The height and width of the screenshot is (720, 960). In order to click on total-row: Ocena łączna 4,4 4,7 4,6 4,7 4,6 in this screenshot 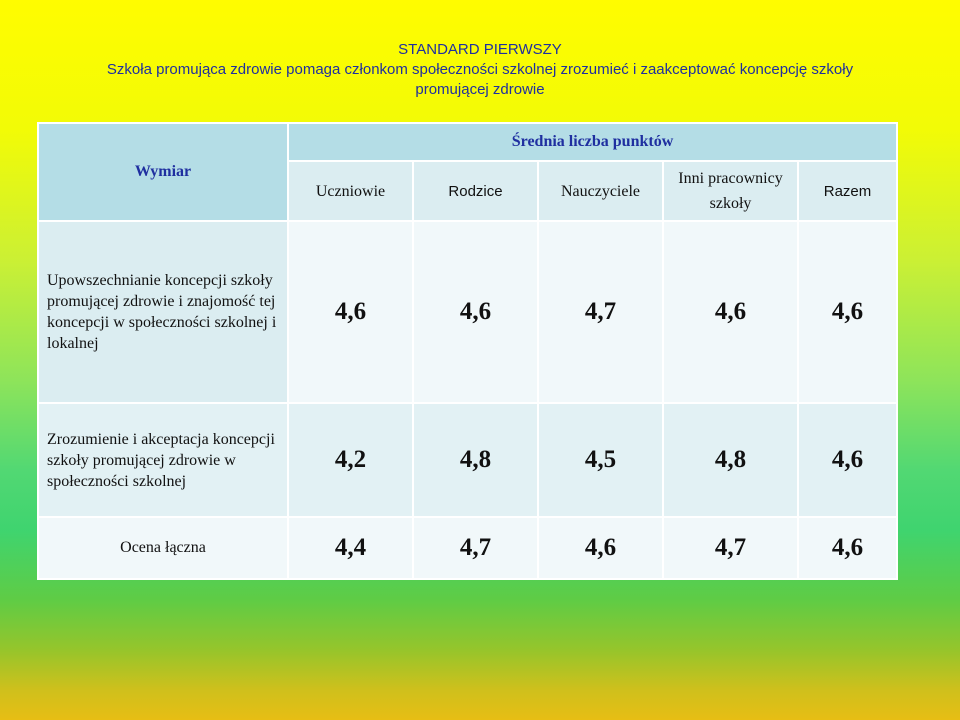, I will do `click(468, 548)`.